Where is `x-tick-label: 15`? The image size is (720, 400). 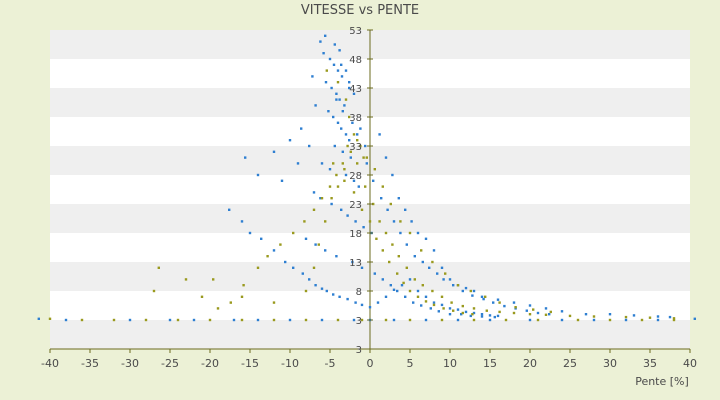 x-tick-label: 15 is located at coordinates (490, 363).